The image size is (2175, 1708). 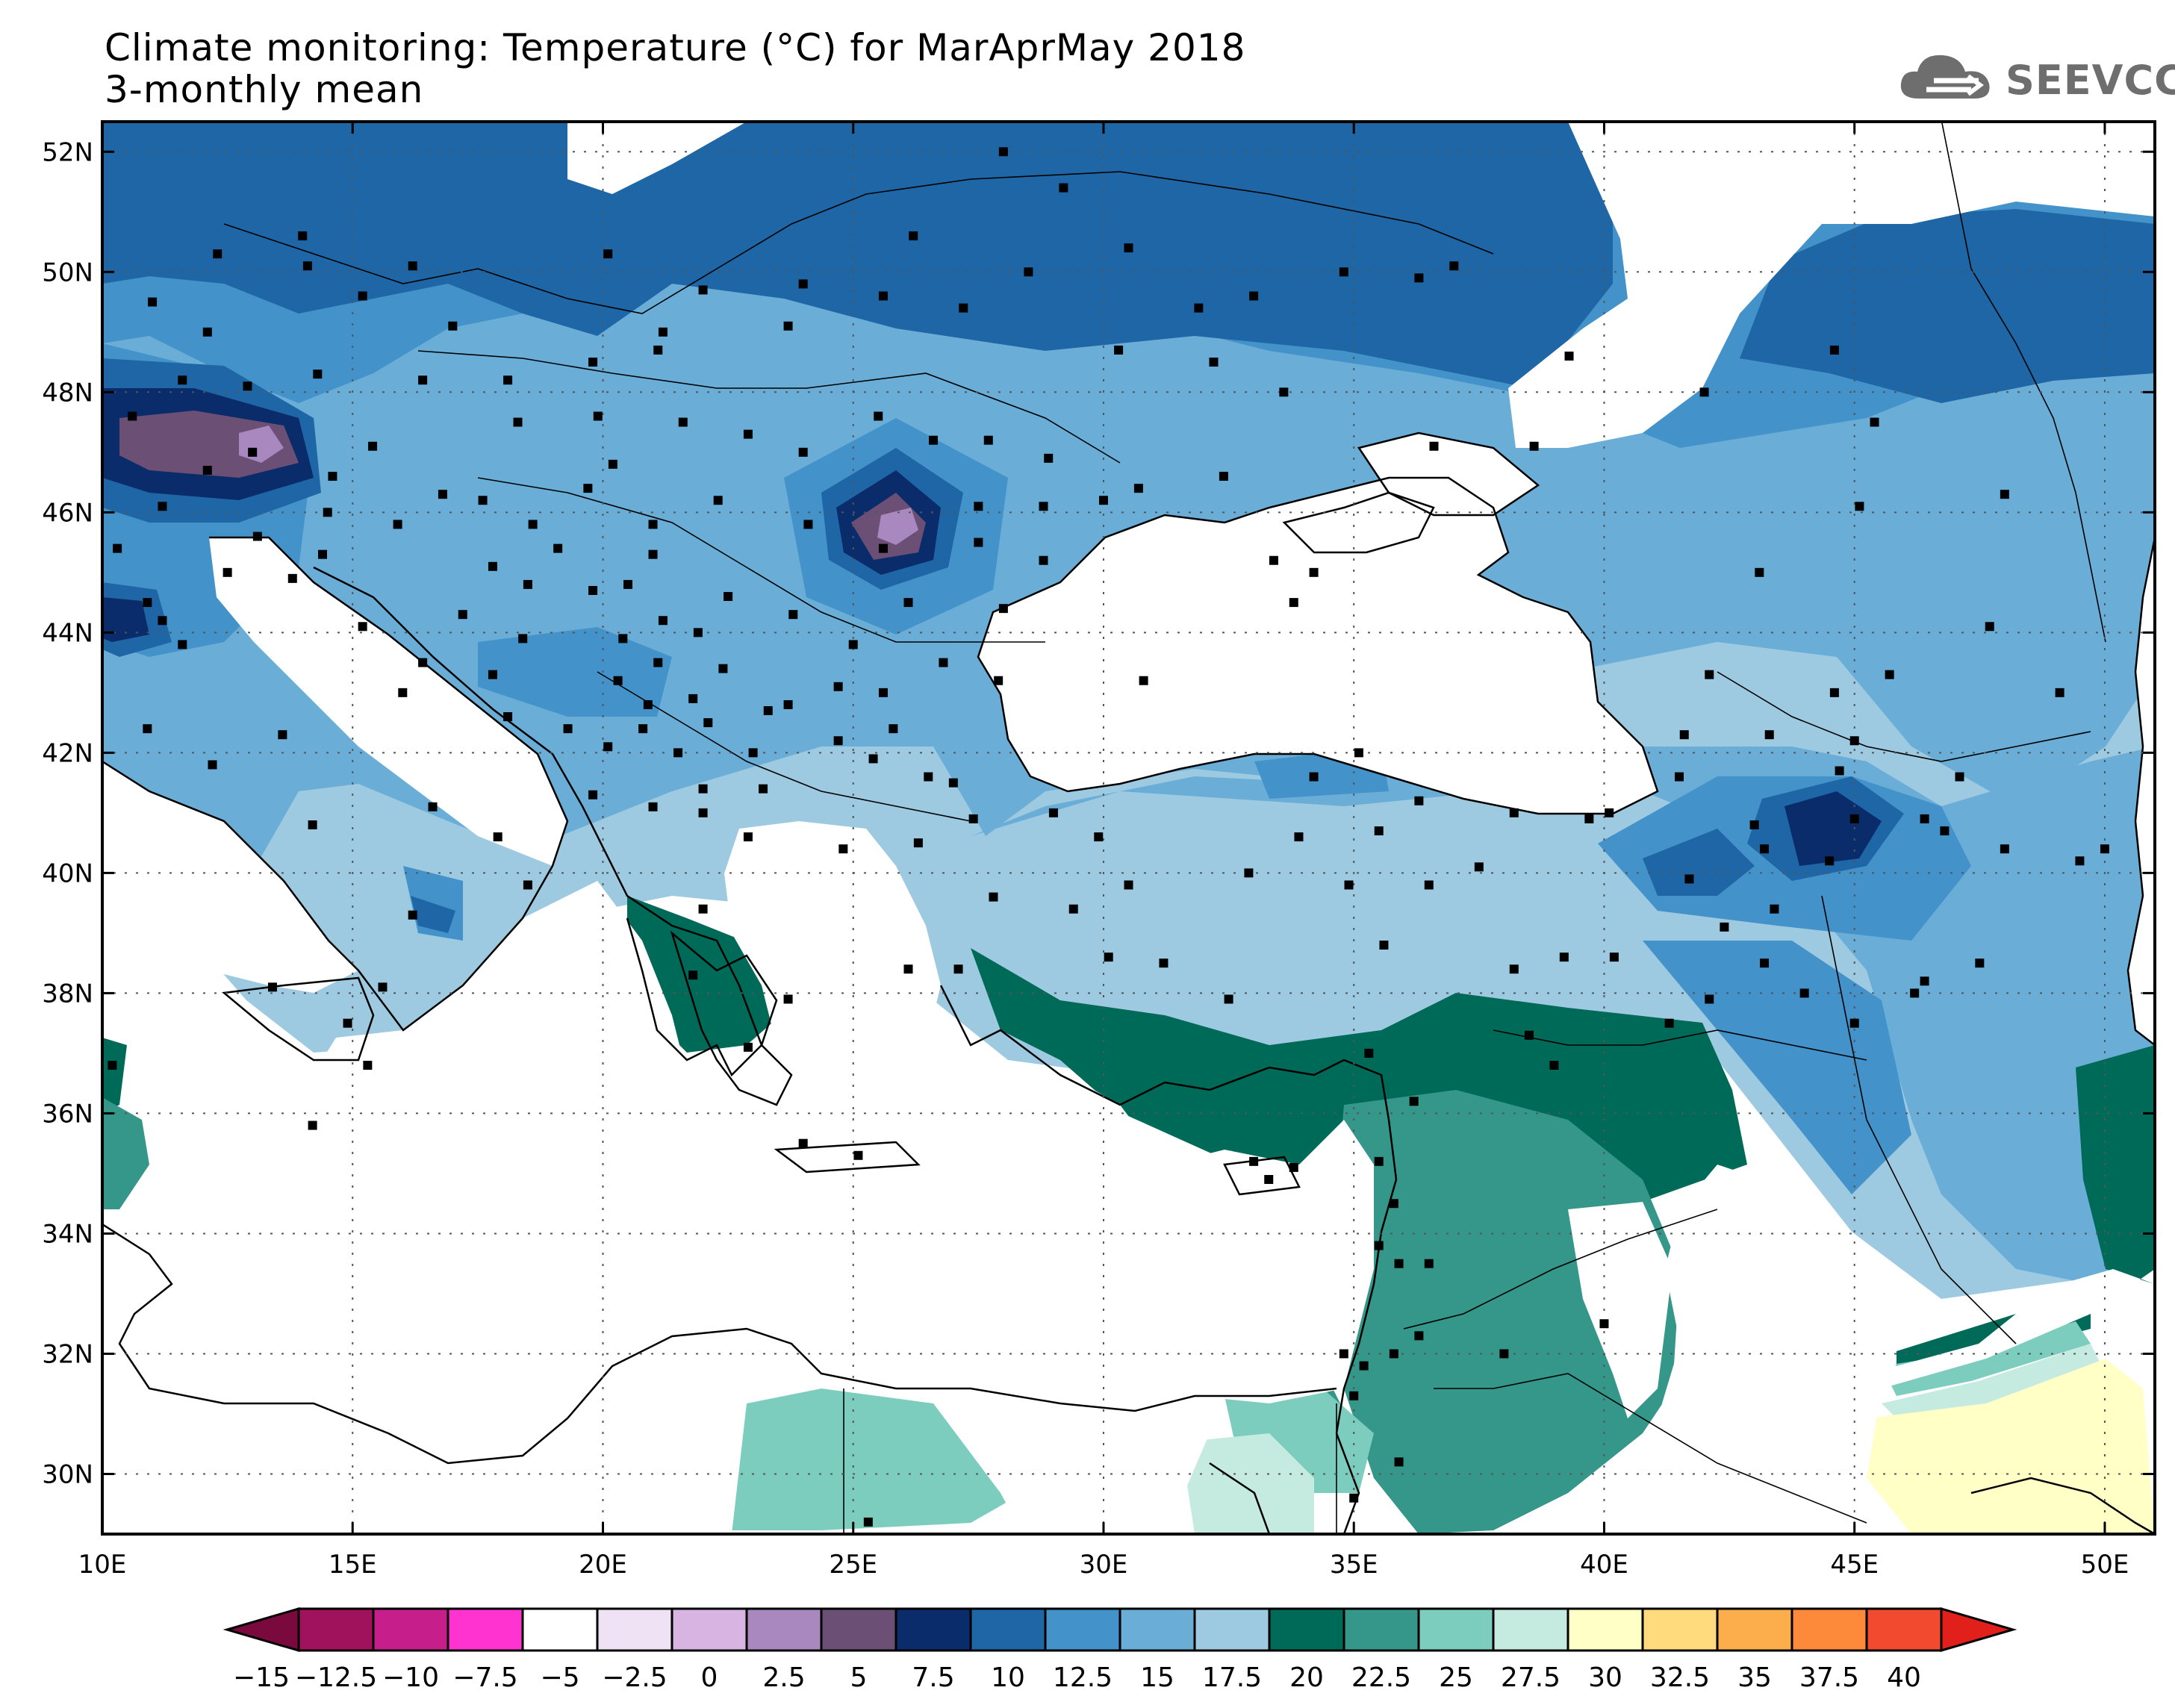 What do you see at coordinates (1104, 1565) in the screenshot?
I see `tick-label-x: 30E` at bounding box center [1104, 1565].